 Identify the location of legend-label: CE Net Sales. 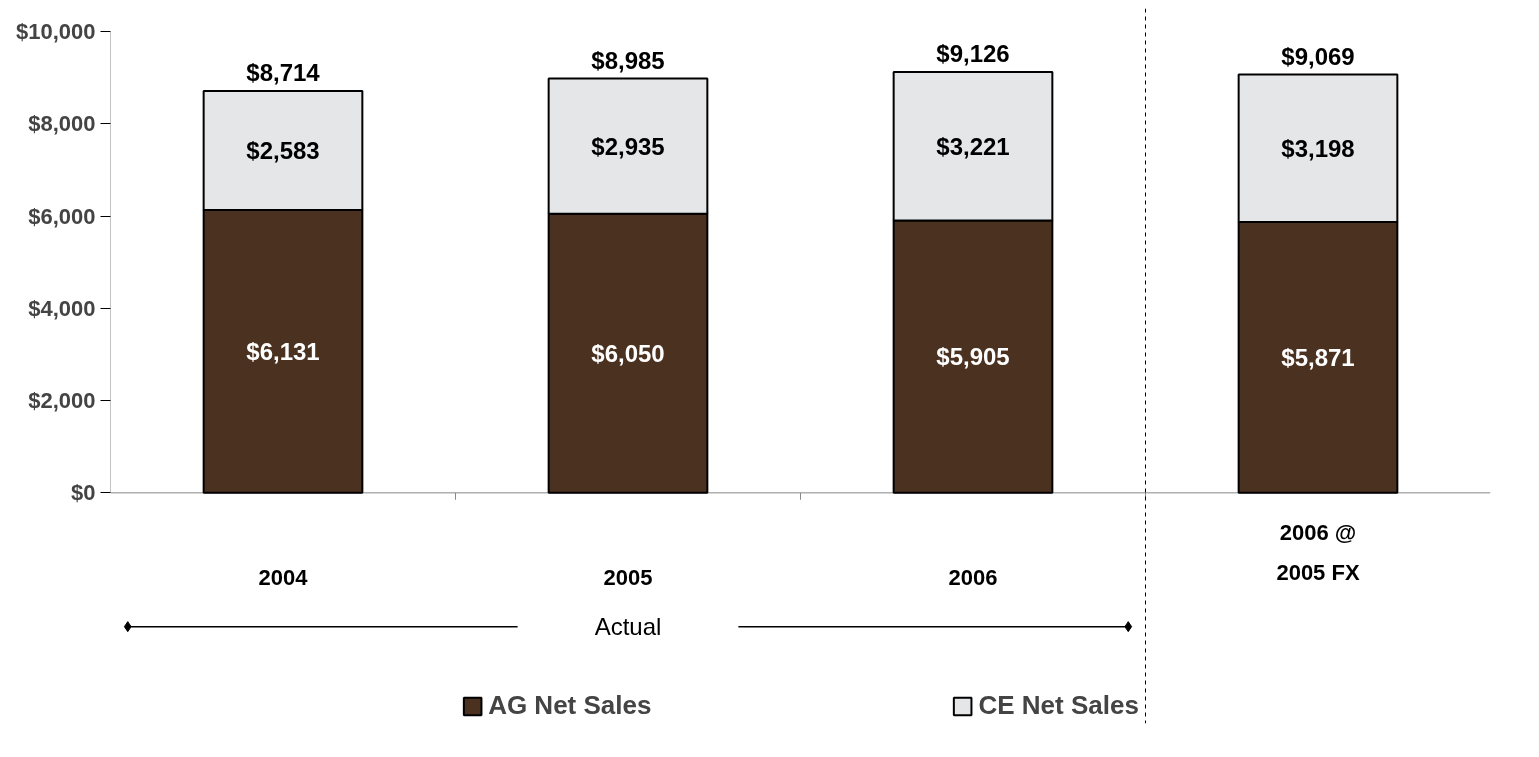
(1058, 705).